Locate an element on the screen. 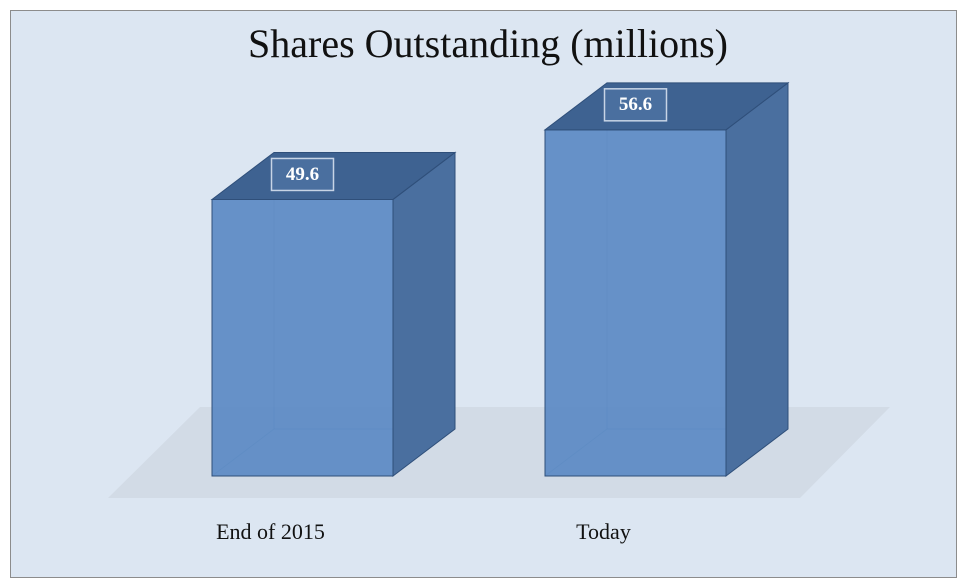 The height and width of the screenshot is (578, 957). data-label: 49.6 is located at coordinates (302, 174).